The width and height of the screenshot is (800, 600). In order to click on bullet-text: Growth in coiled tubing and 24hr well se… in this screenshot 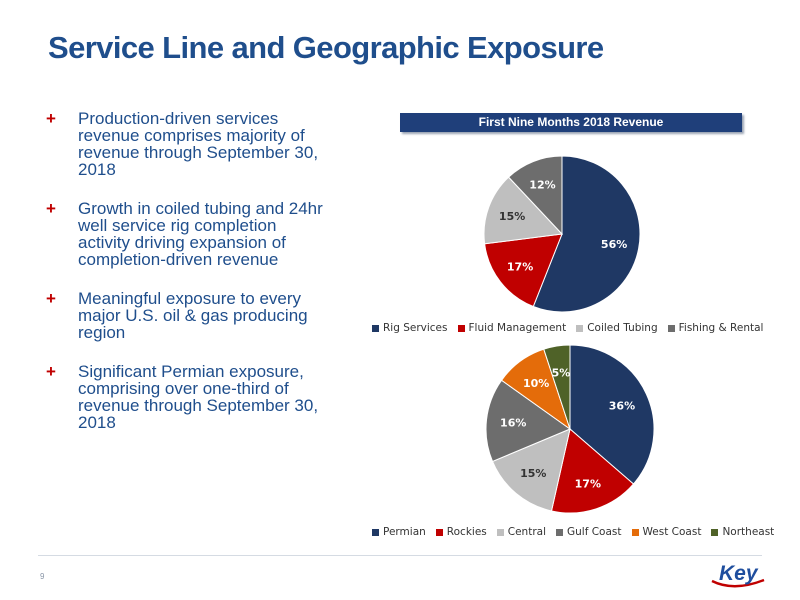, I will do `click(200, 234)`.